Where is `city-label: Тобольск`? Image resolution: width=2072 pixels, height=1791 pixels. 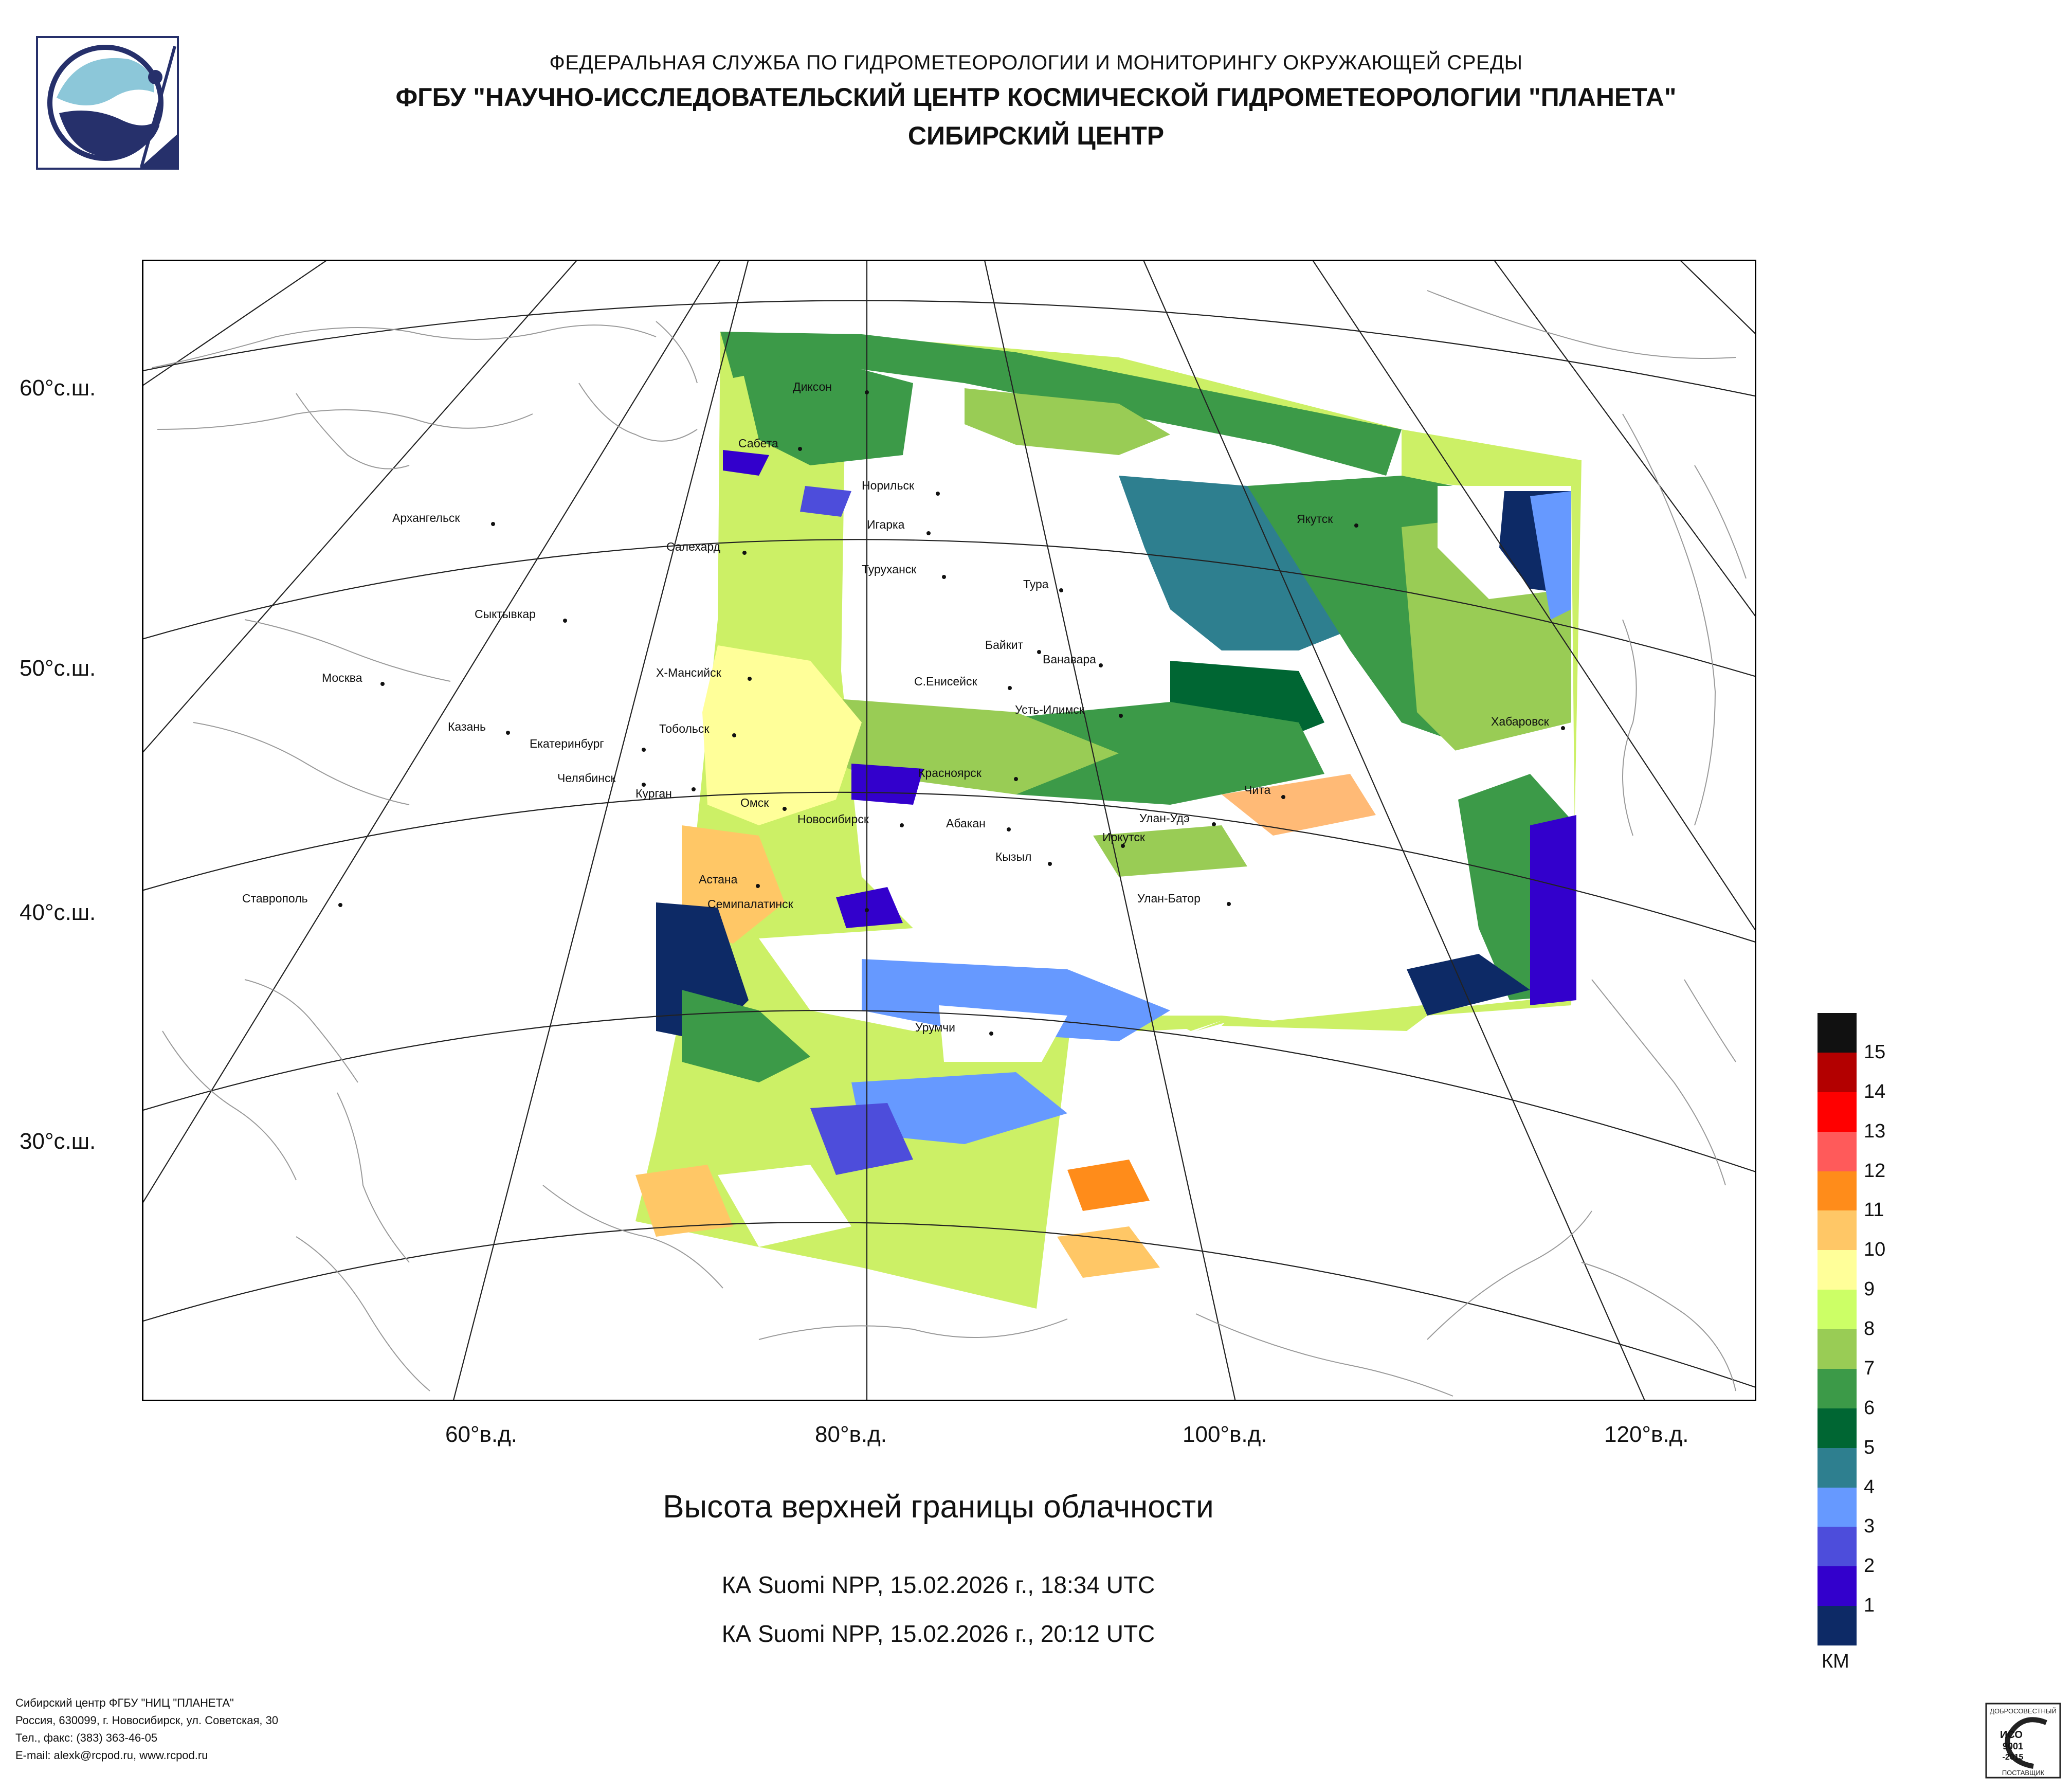 city-label: Тобольск is located at coordinates (684, 729).